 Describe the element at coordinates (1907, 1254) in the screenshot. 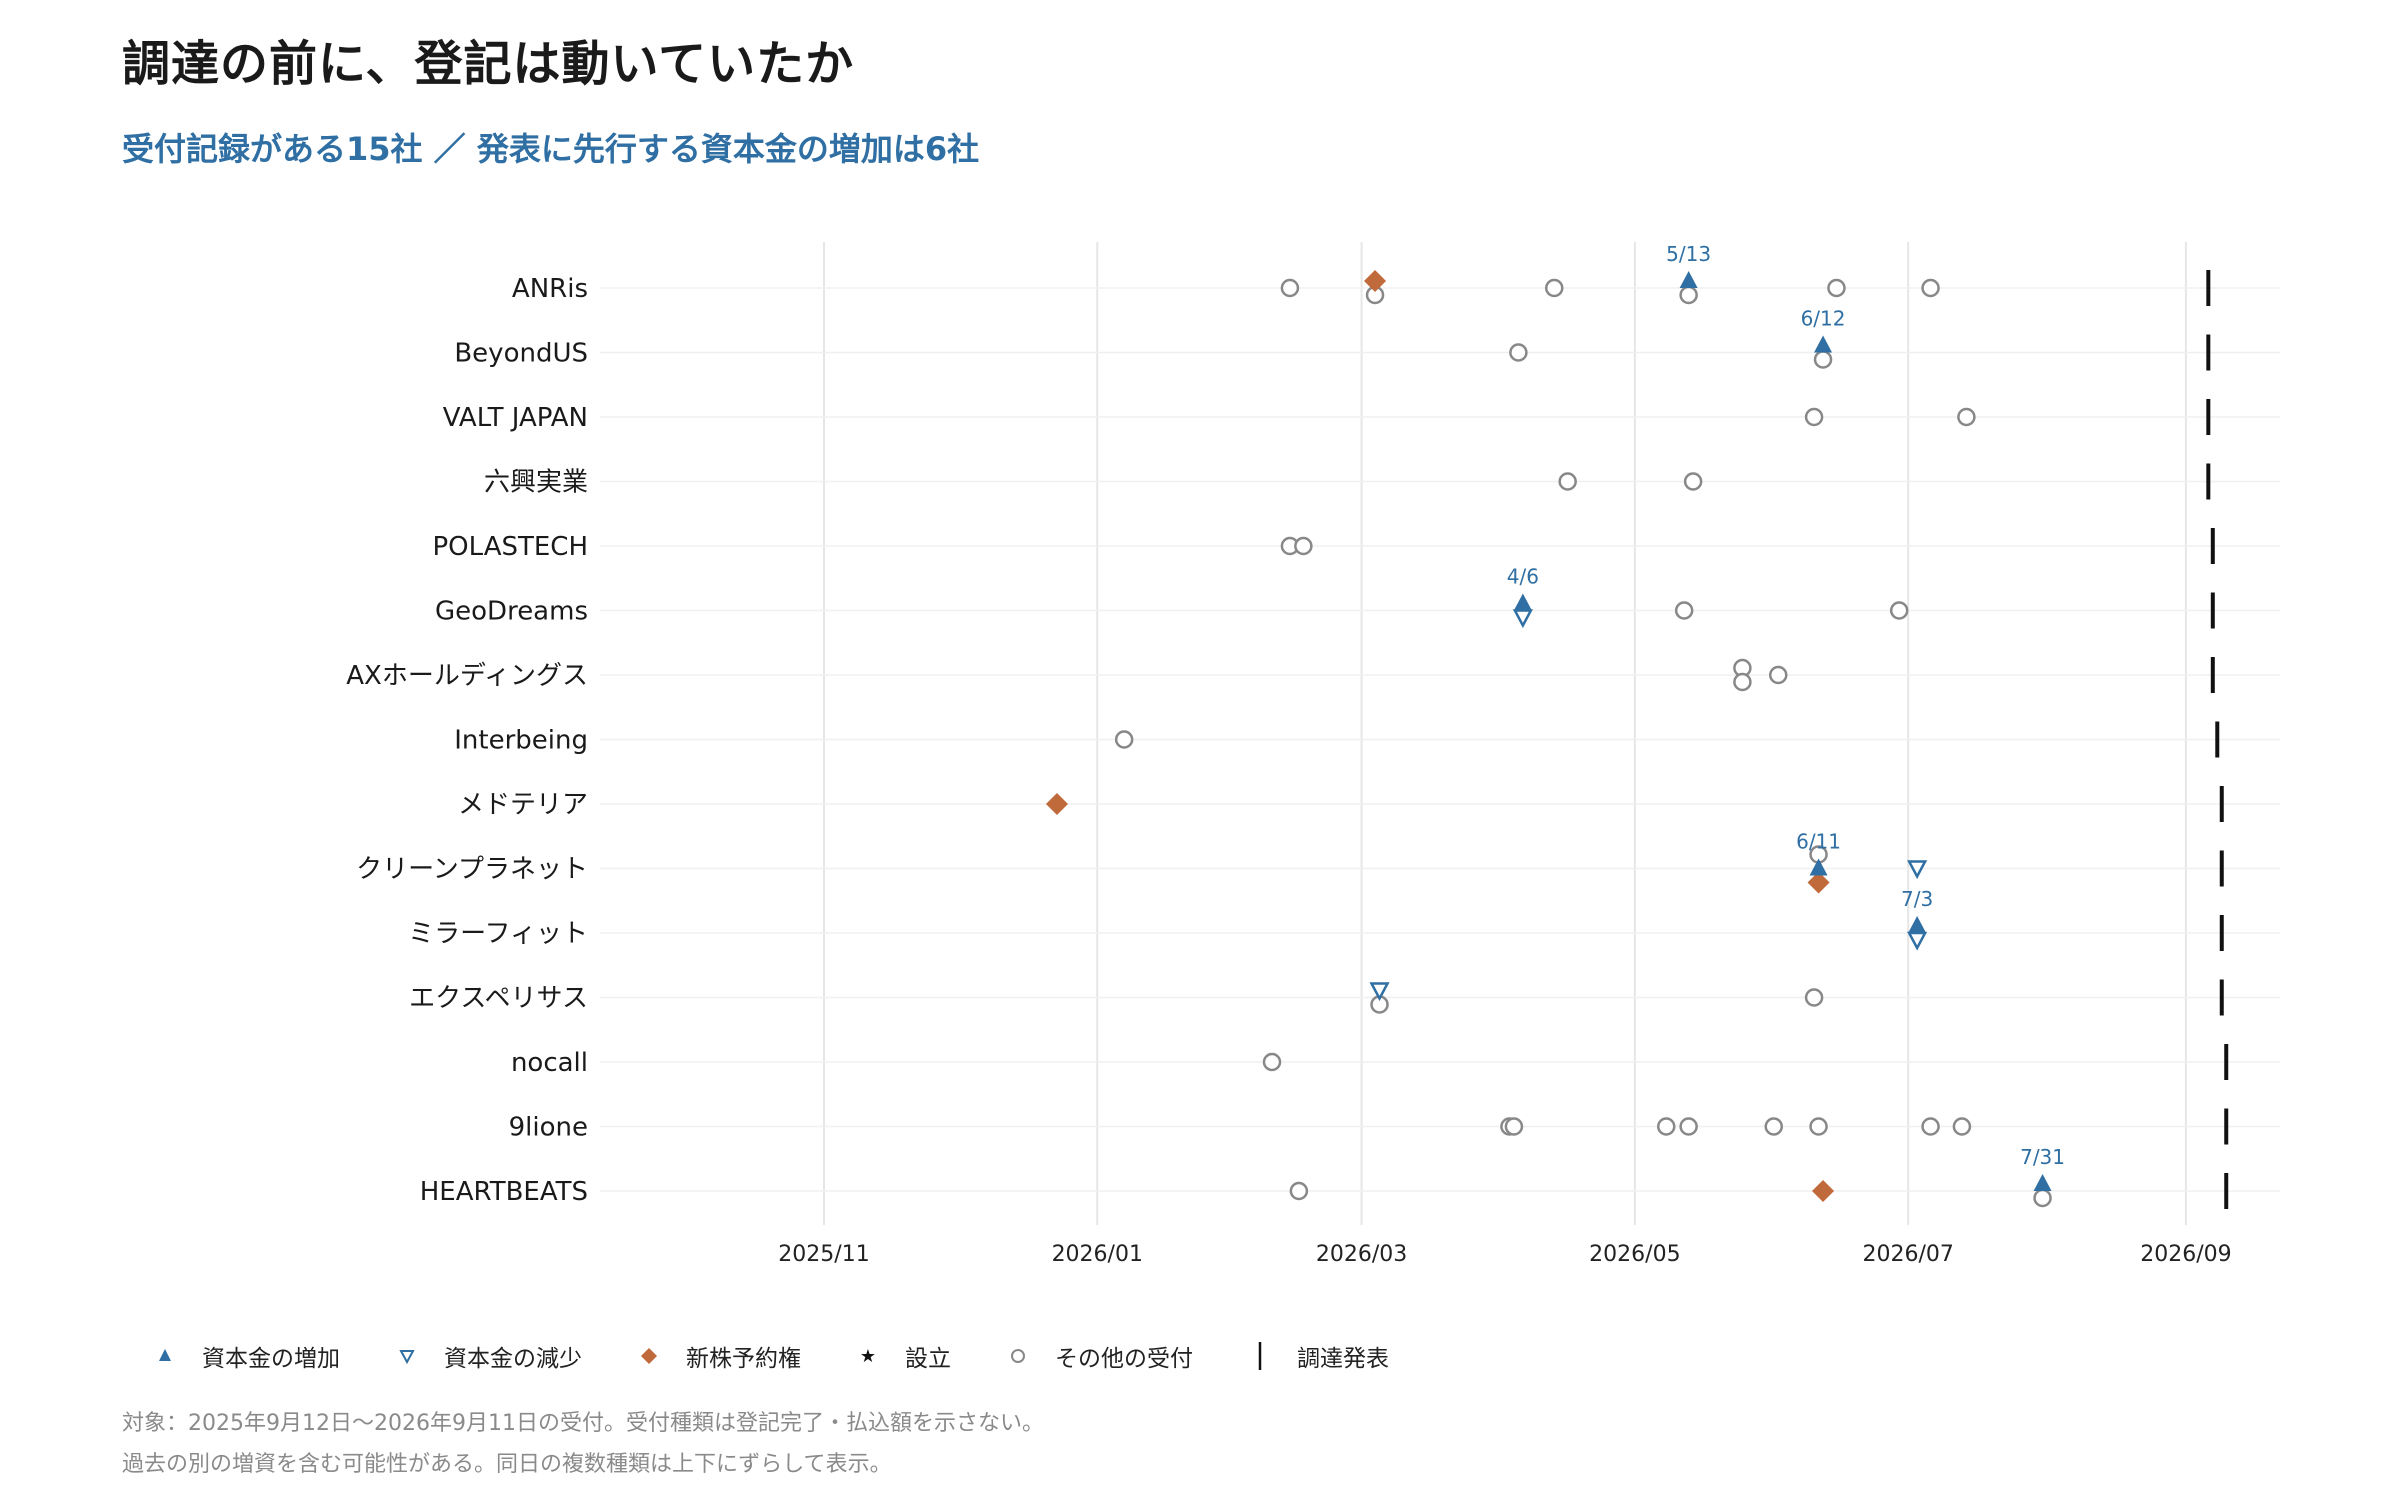

I see `x-tick-label: 2026/07` at that location.